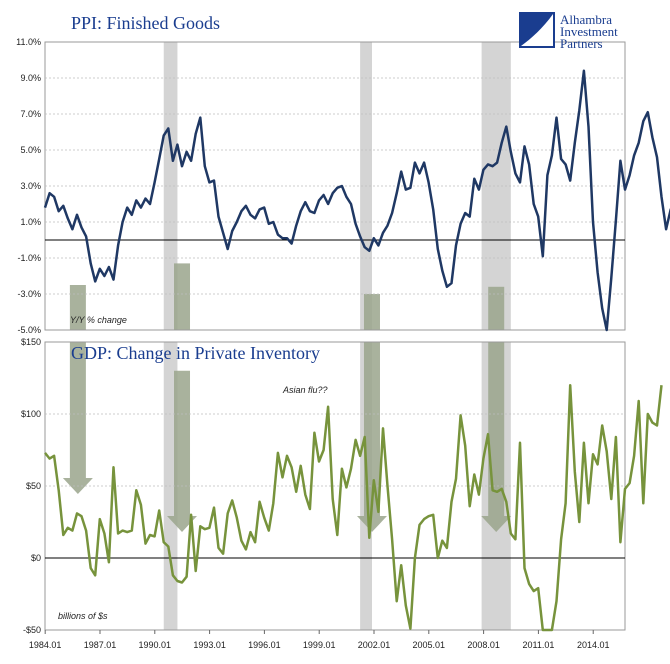 This screenshot has width=670, height=664. I want to click on ppi-unit-label: Y/Y % change, so click(98, 320).